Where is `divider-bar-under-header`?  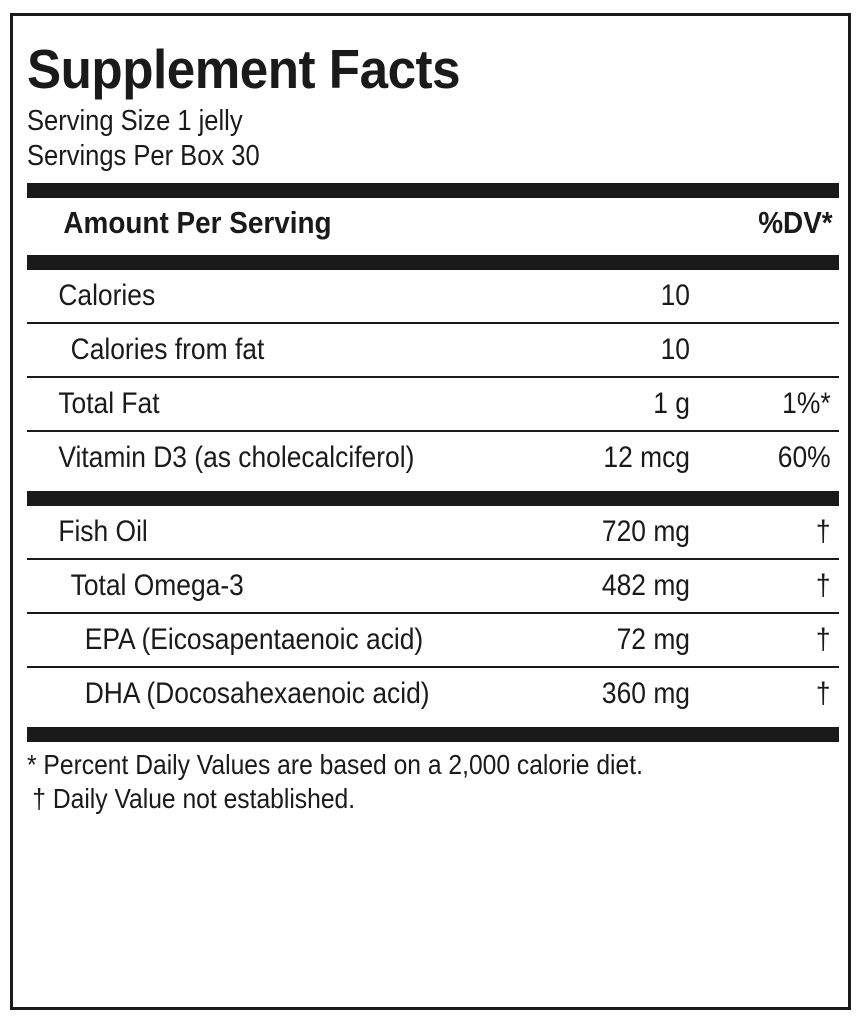
divider-bar-under-header is located at coordinates (433, 262).